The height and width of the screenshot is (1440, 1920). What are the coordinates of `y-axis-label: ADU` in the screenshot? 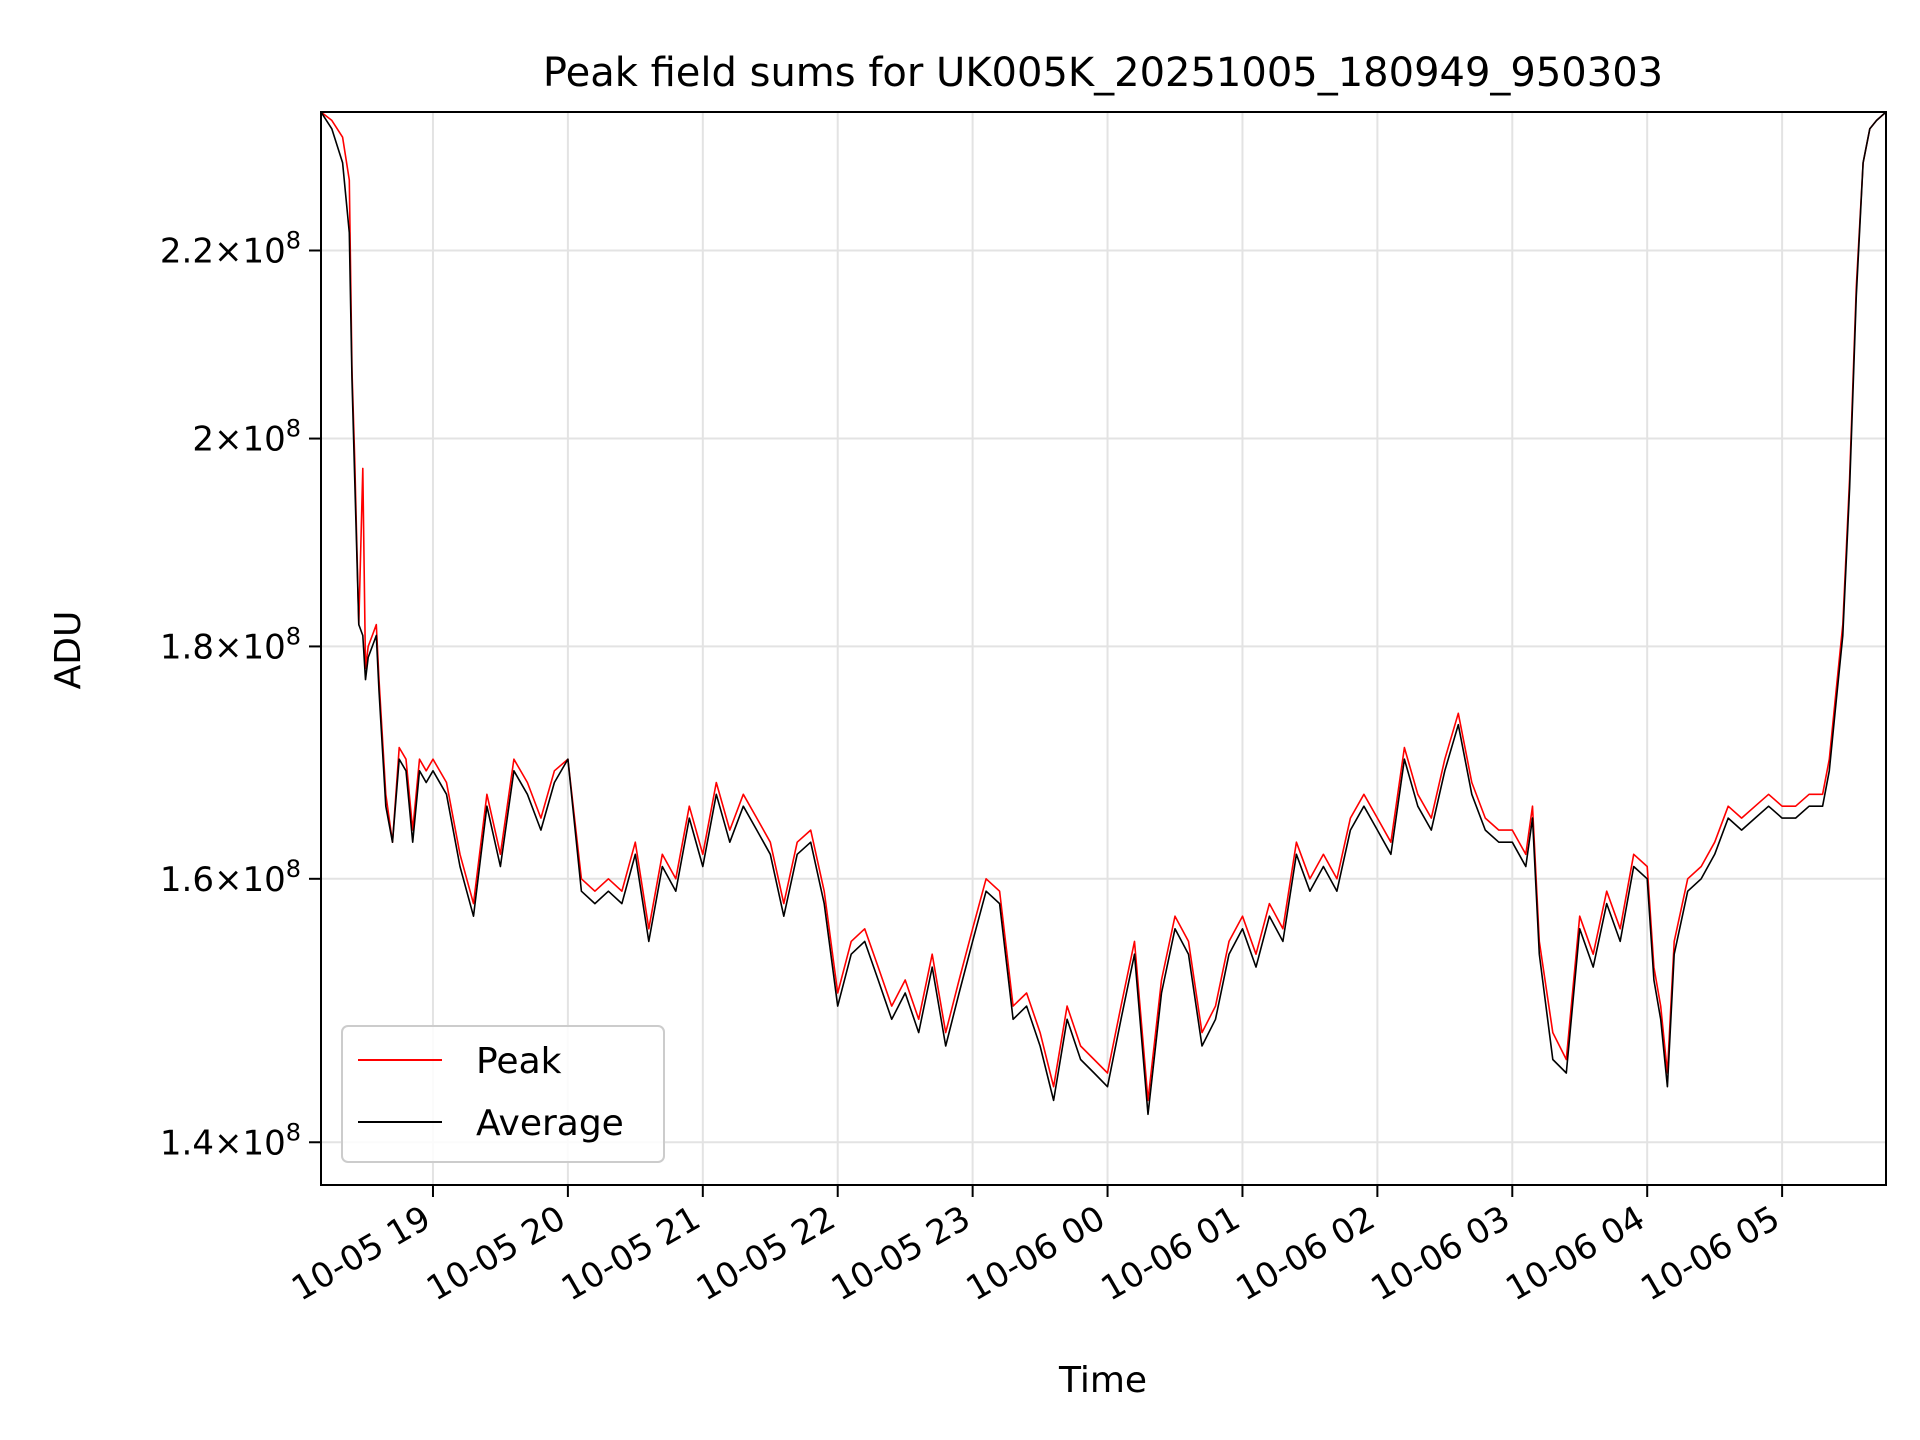 It's located at (68, 650).